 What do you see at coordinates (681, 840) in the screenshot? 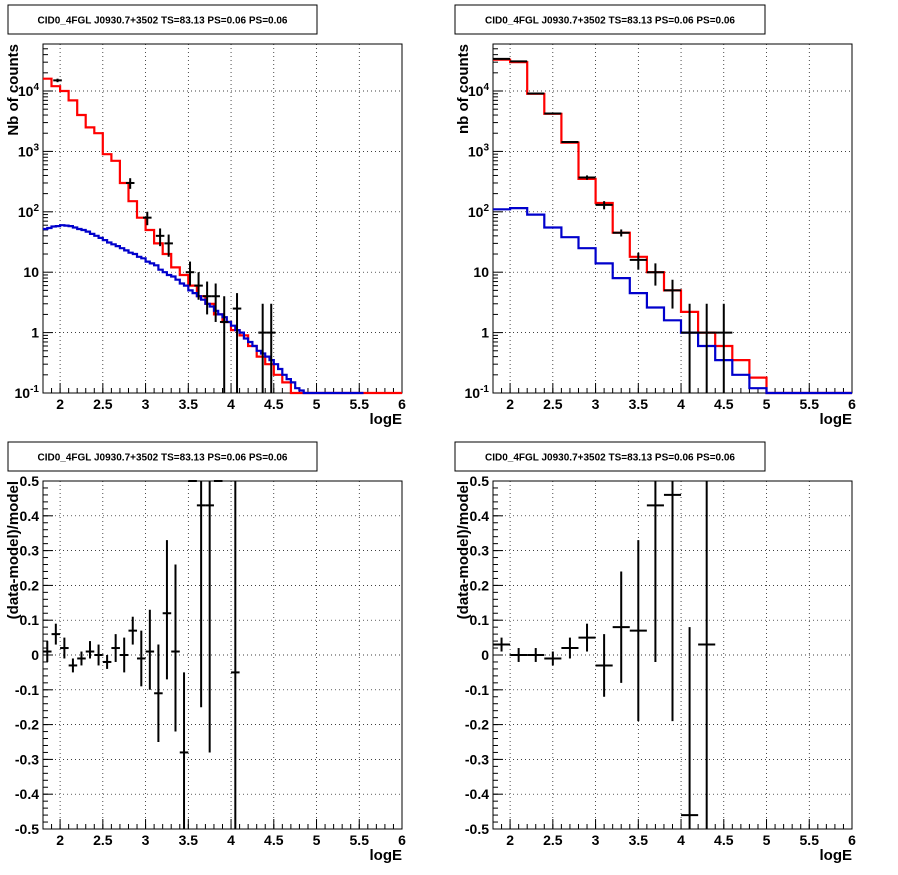
I see `x-tick-label: 4` at bounding box center [681, 840].